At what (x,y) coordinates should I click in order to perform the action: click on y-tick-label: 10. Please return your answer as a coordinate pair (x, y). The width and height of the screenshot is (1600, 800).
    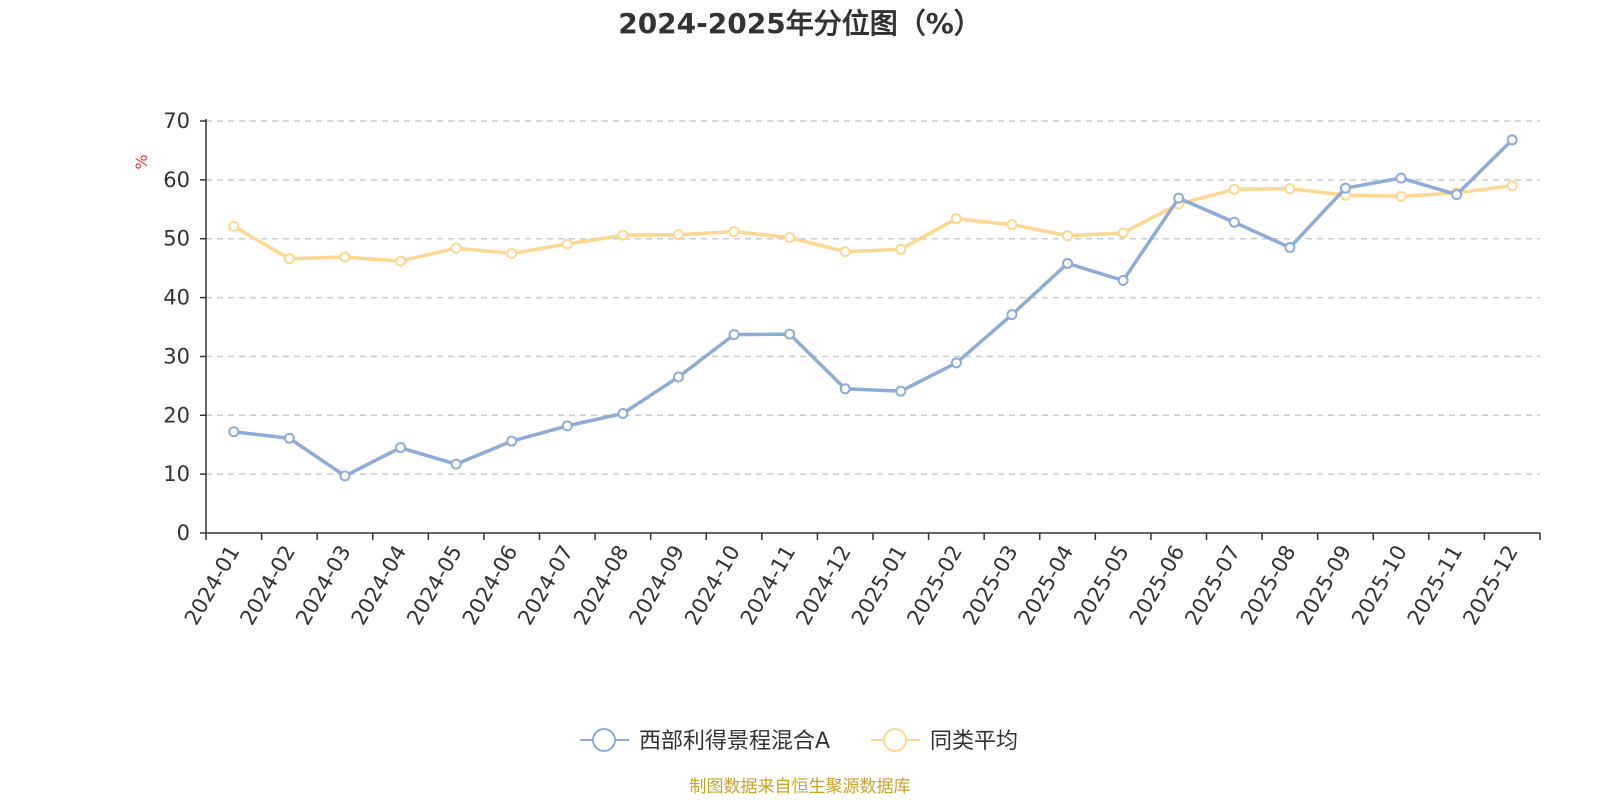
    Looking at the image, I should click on (176, 474).